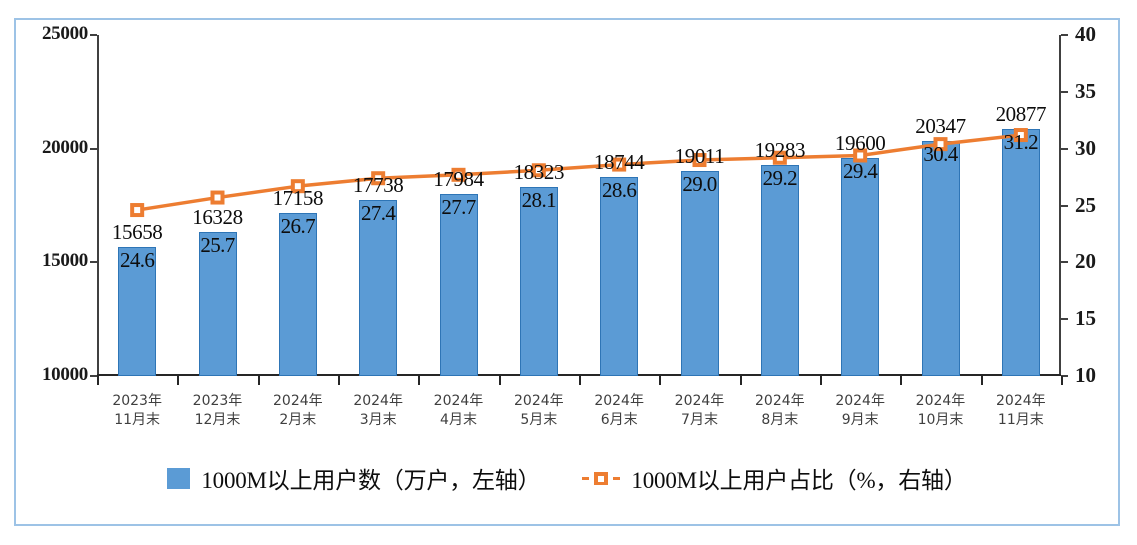 Image resolution: width=1137 pixels, height=545 pixels. Describe the element at coordinates (860, 170) in the screenshot. I see `line-value-label: 29.4` at that location.